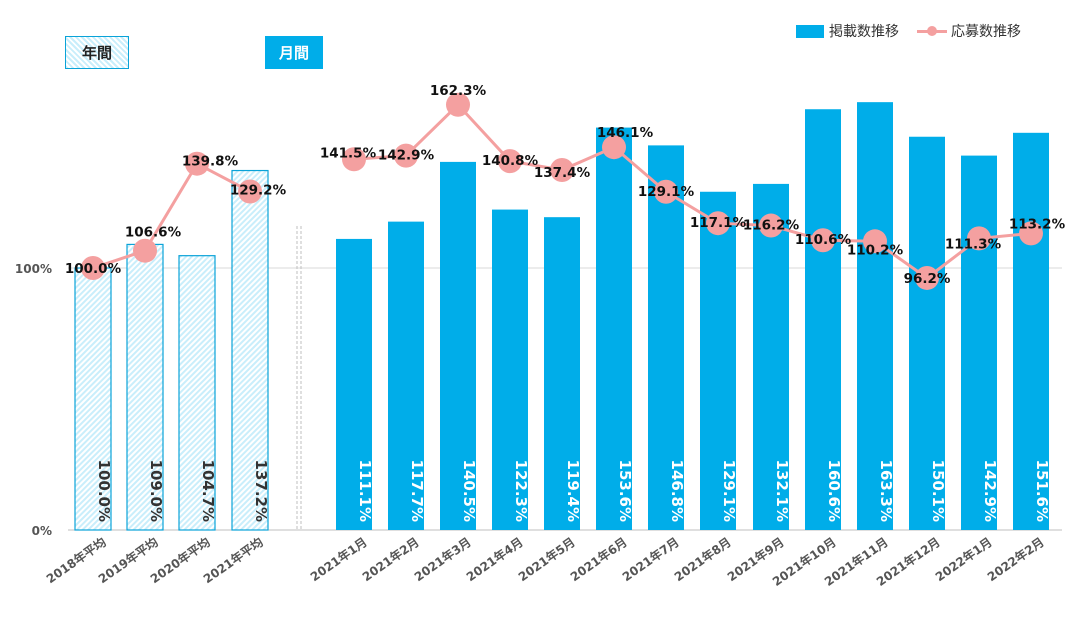  I want to click on line-value-label: 137.4%, so click(562, 173).